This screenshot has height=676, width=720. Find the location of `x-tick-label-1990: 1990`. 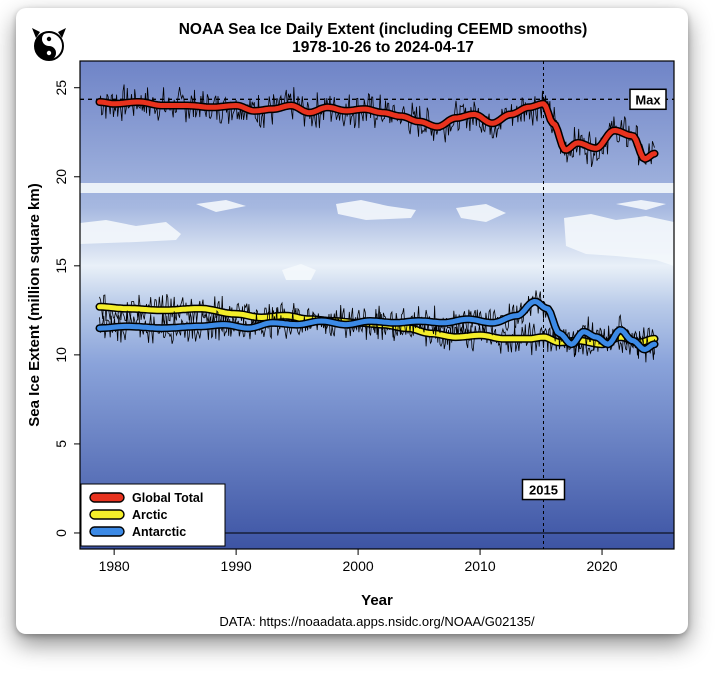

x-tick-label-1990: 1990 is located at coordinates (236, 566).